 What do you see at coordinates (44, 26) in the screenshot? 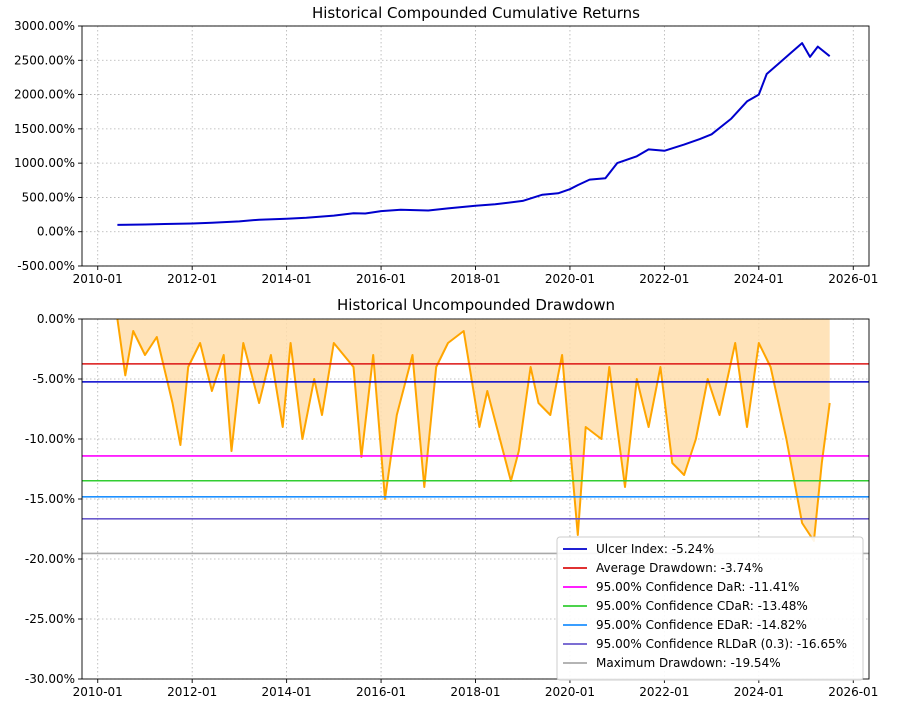
I see `y-tick-label: 3000.00%` at bounding box center [44, 26].